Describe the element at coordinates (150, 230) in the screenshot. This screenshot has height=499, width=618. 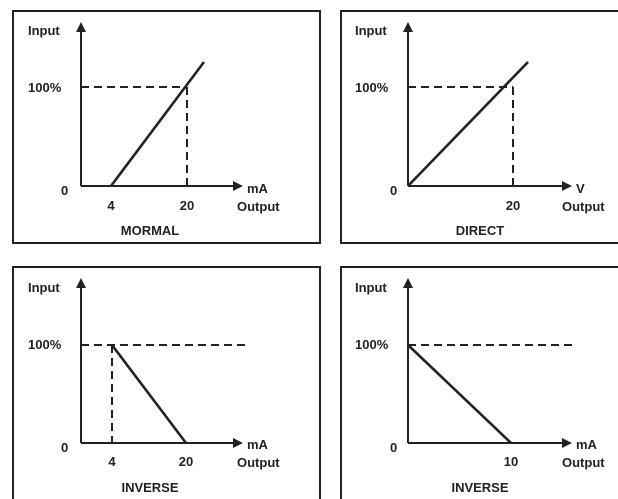
I see `panel-caption: MORMAL` at that location.